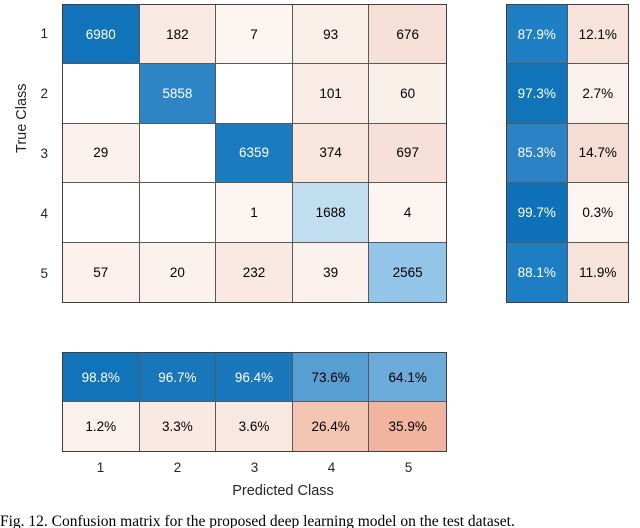 Image resolution: width=640 pixels, height=528 pixels. Describe the element at coordinates (254, 377) in the screenshot. I see `column-summary-cell: 96.4%` at that location.